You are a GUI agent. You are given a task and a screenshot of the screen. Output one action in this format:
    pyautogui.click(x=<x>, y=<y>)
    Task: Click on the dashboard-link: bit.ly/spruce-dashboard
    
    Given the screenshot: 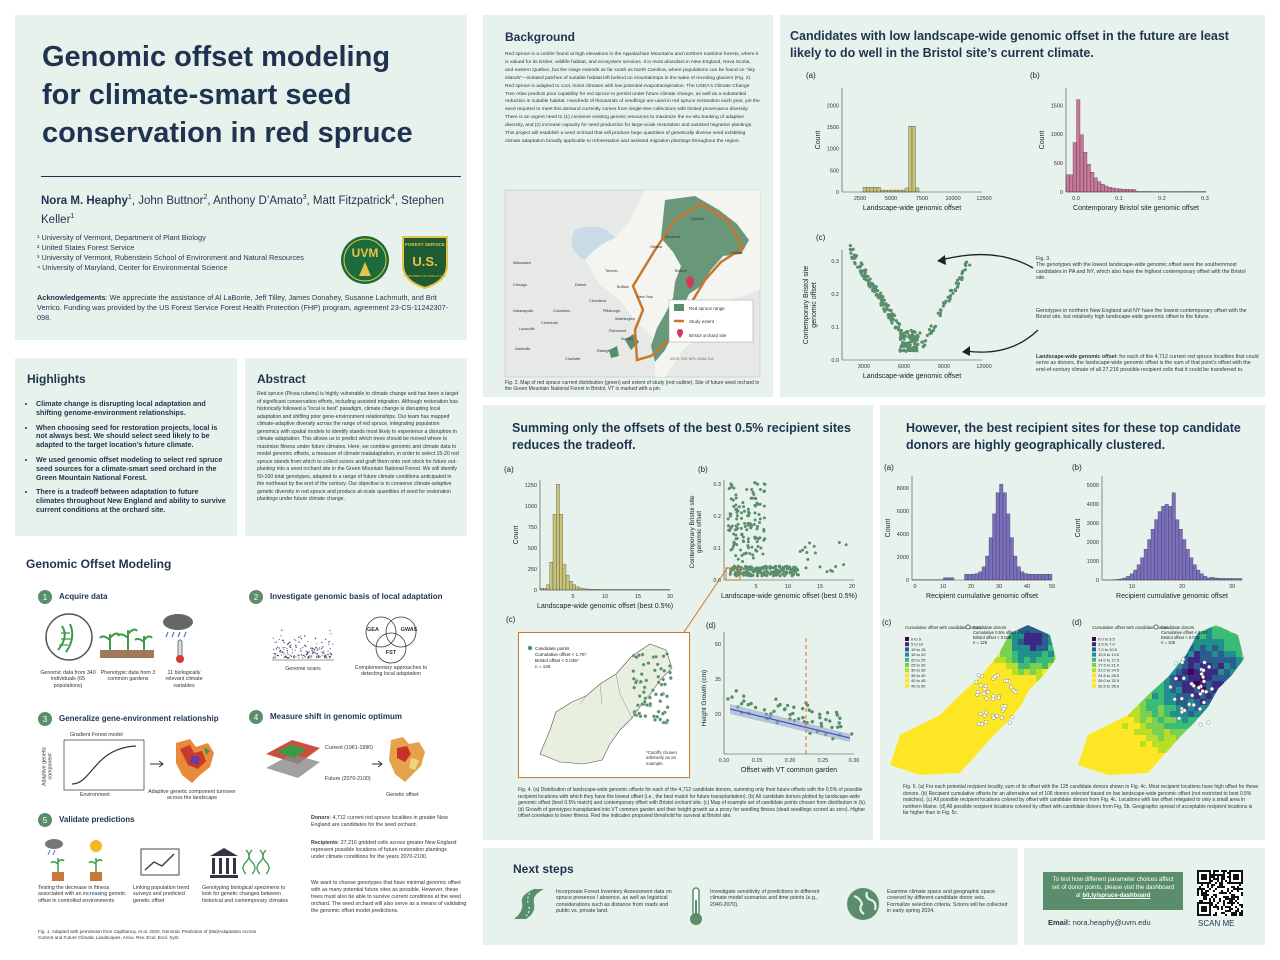 What is the action you would take?
    pyautogui.click(x=1116, y=896)
    